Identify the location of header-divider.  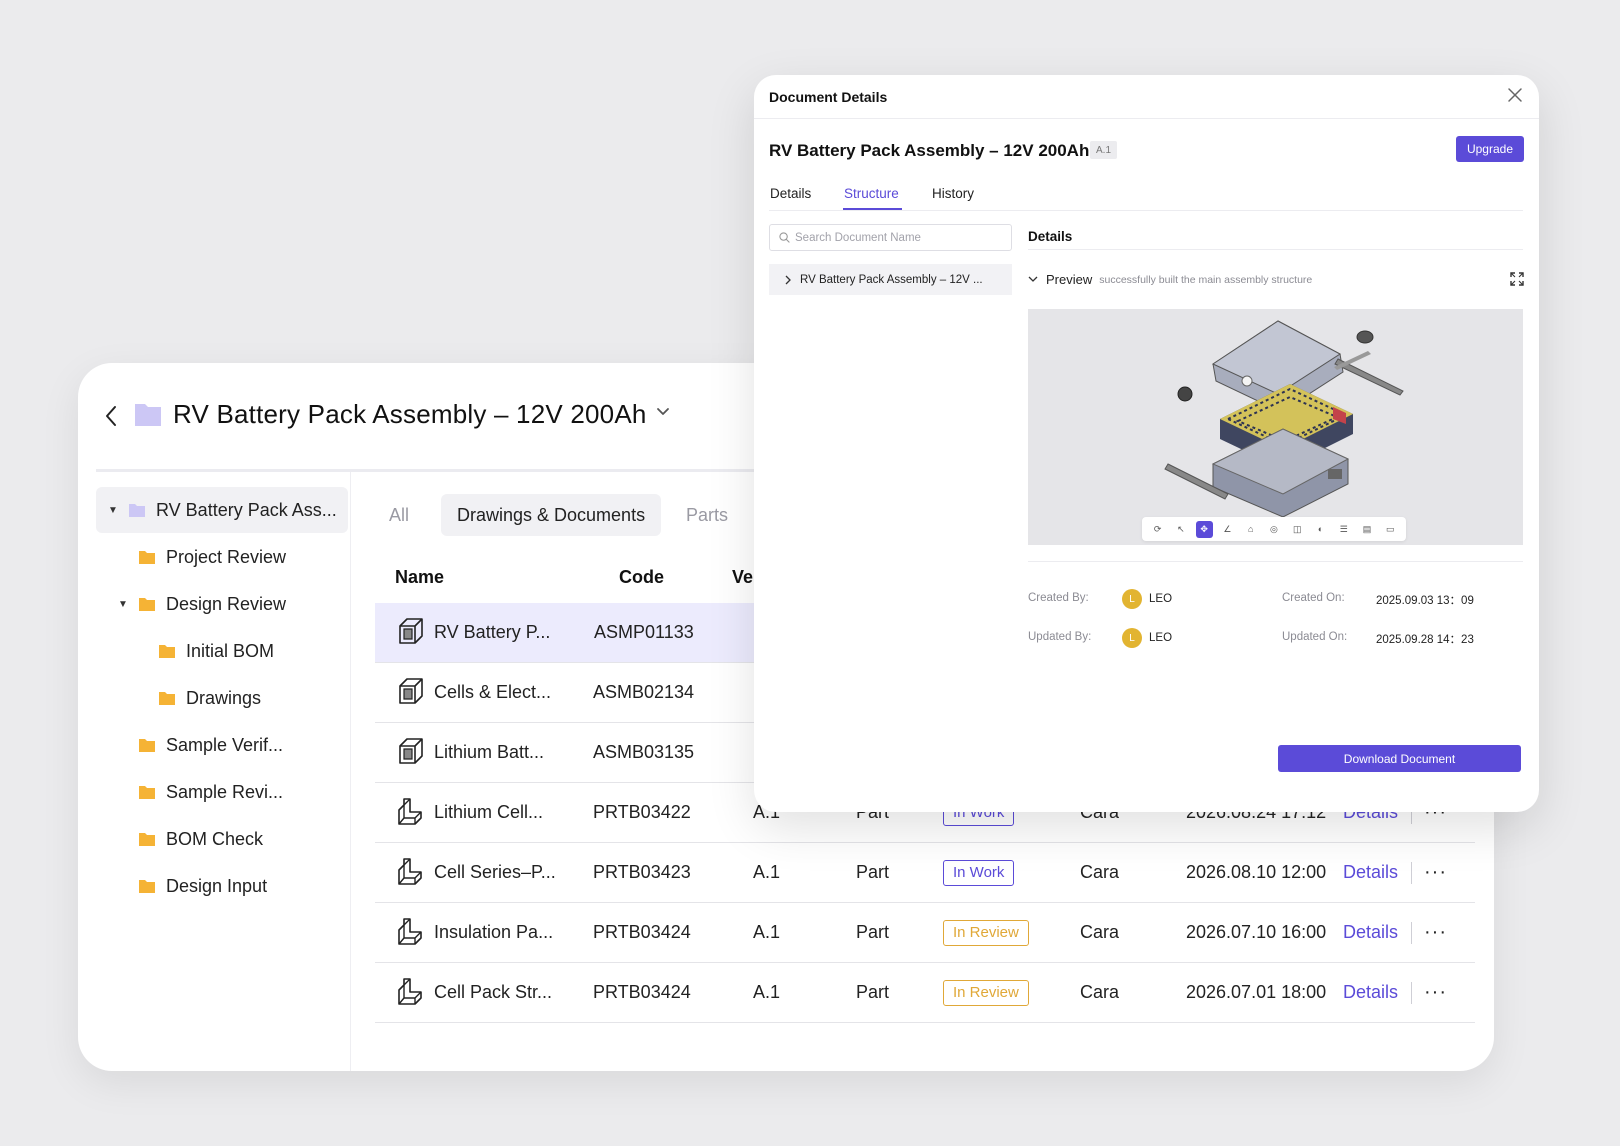
(466, 470).